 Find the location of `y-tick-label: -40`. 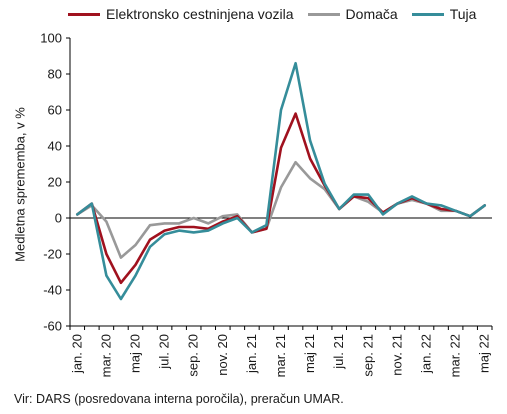

y-tick-label: -40 is located at coordinates (52, 290).